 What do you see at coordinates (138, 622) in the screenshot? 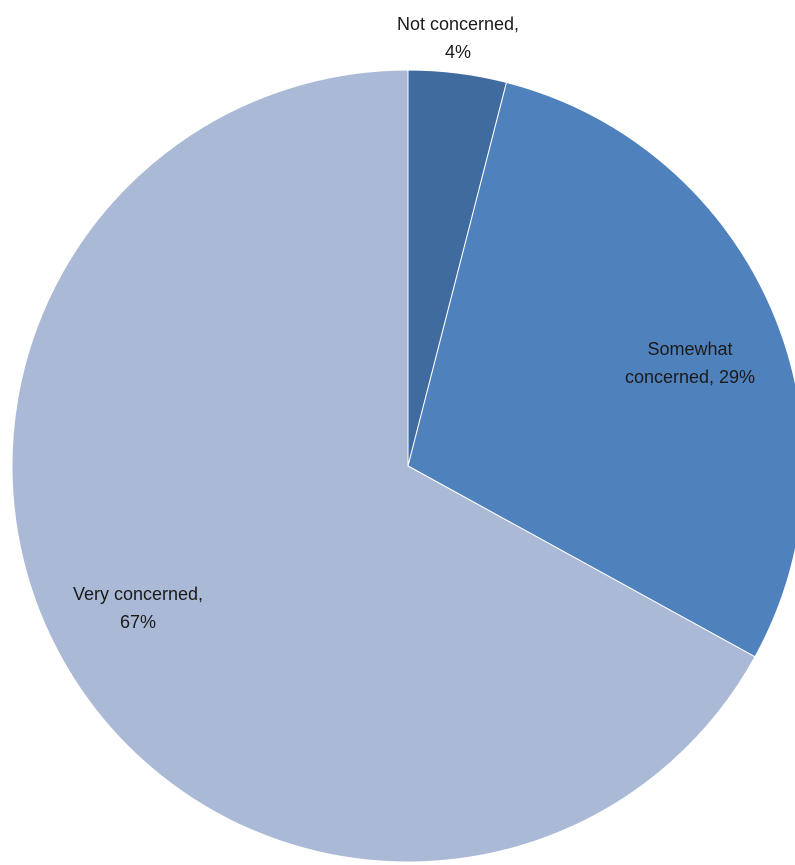
I see `data-label-line: 67%` at bounding box center [138, 622].